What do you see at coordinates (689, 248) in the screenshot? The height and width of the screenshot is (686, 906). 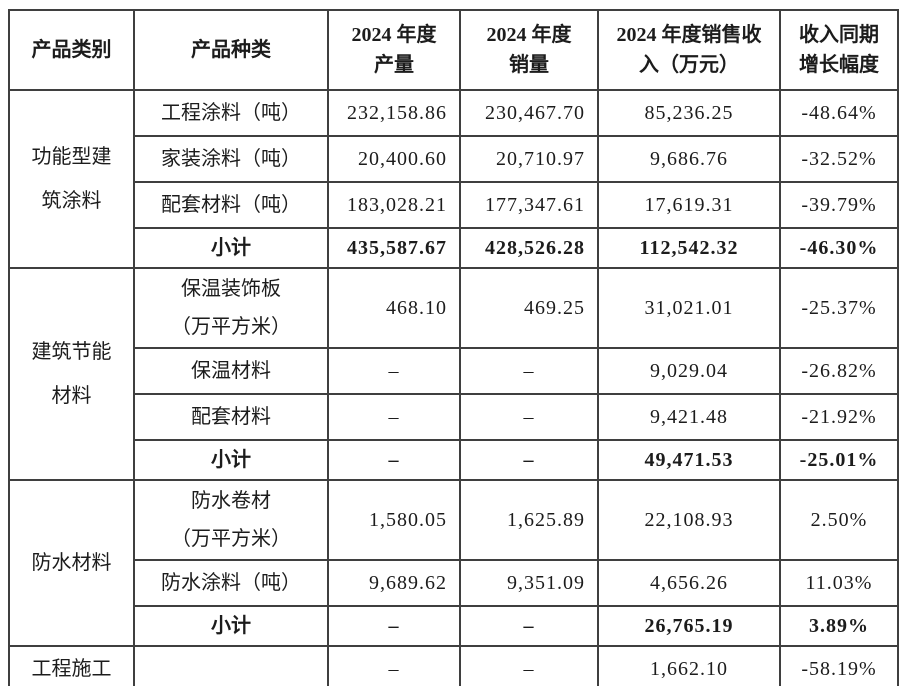 I see `revenue-cell: 112,542.32` at bounding box center [689, 248].